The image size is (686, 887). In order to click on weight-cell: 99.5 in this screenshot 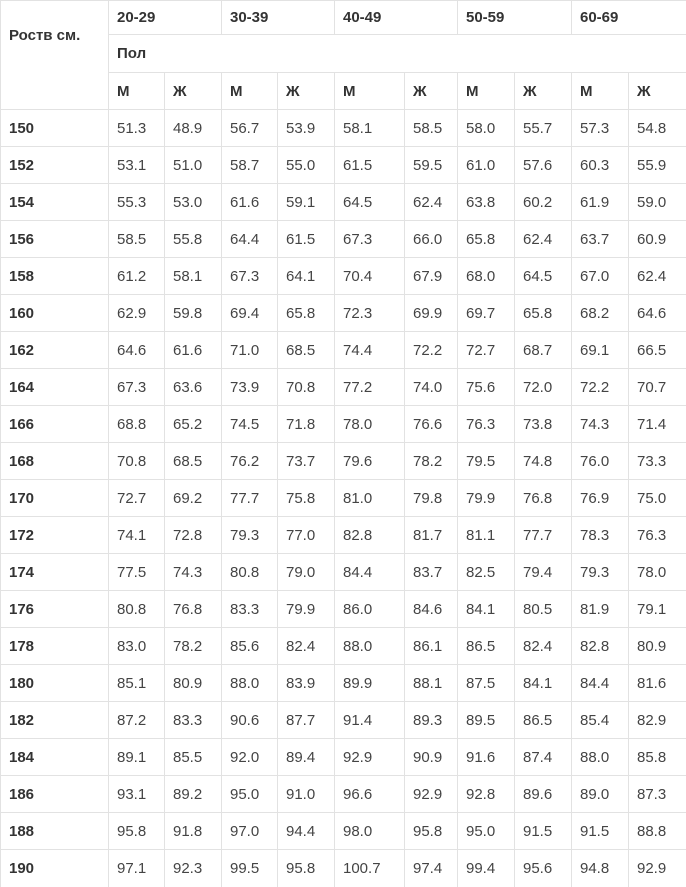, I will do `click(250, 868)`.